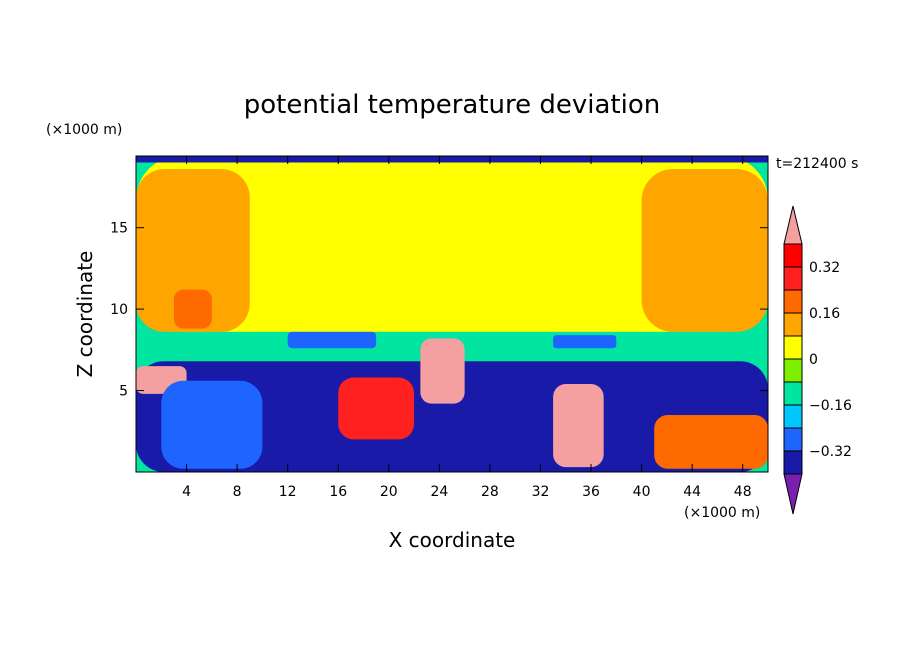 The height and width of the screenshot is (659, 904). I want to click on x-tick-label: 8, so click(237, 492).